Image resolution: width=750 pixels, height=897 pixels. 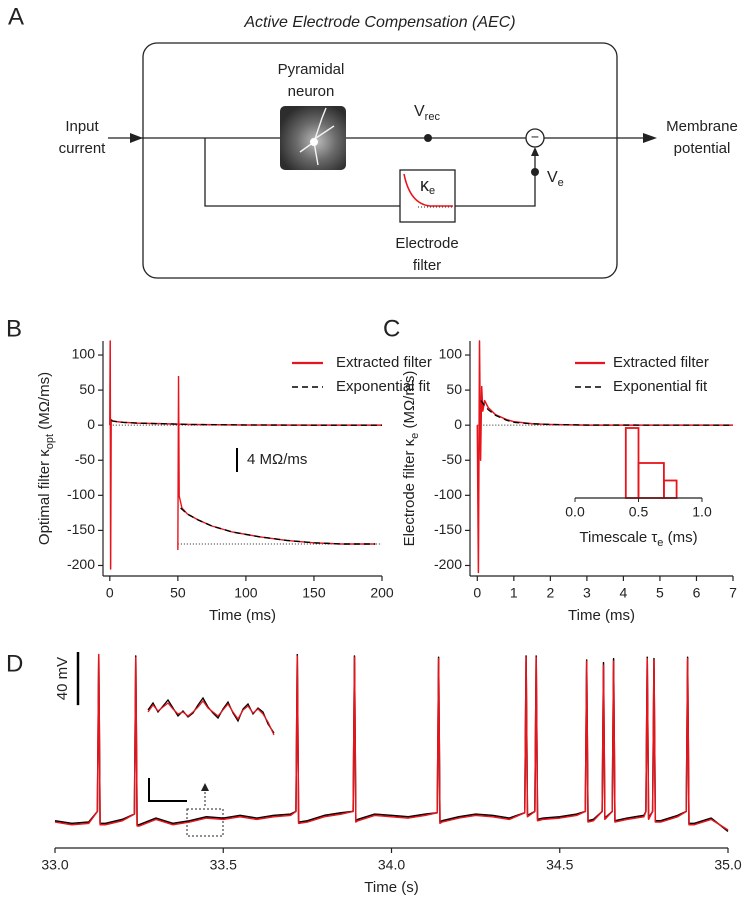 What do you see at coordinates (44, 497) in the screenshot?
I see `label-text: Optimal filter κ` at bounding box center [44, 497].